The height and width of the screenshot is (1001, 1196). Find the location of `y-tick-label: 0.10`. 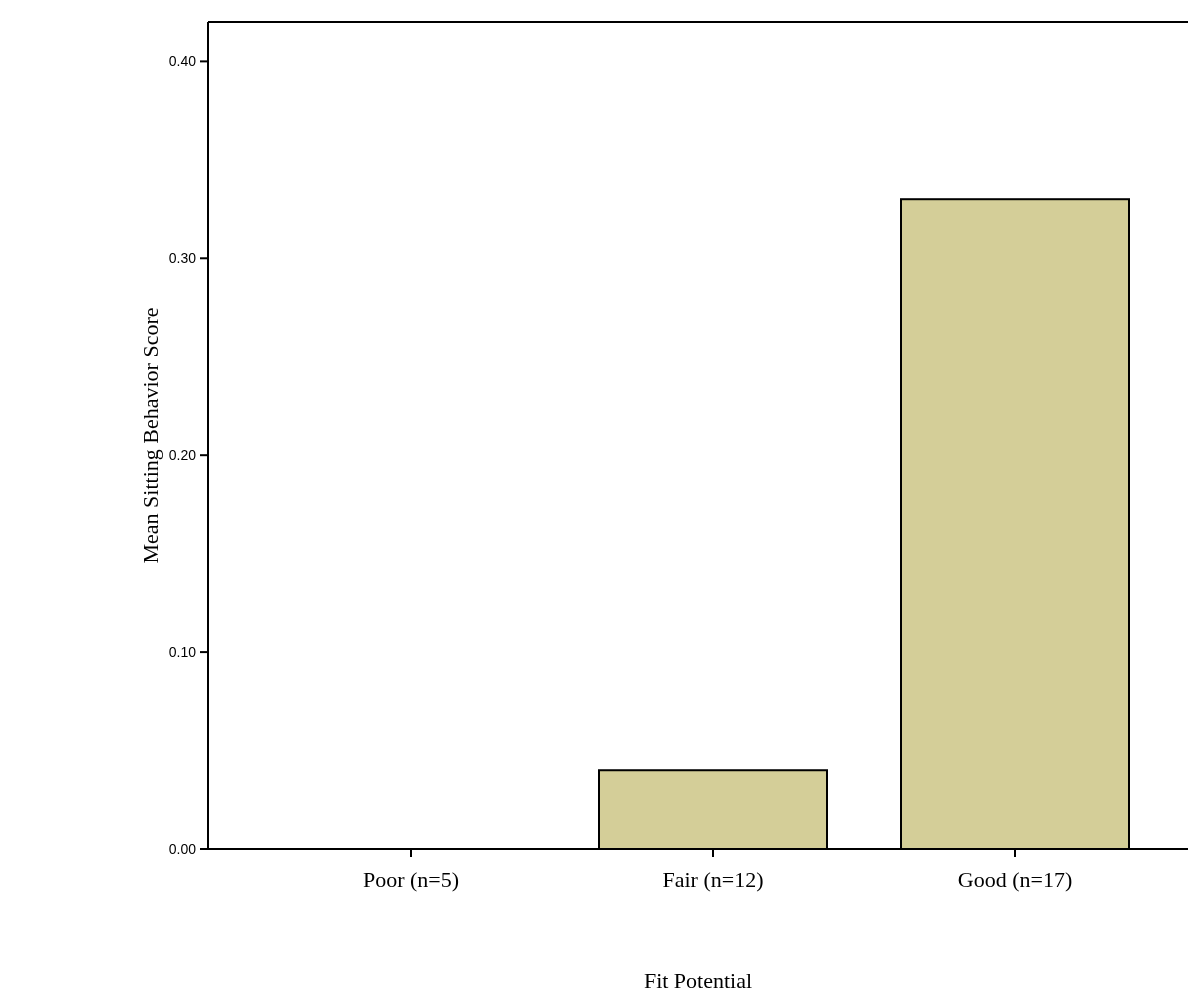

y-tick-label: 0.10 is located at coordinates (182, 652).